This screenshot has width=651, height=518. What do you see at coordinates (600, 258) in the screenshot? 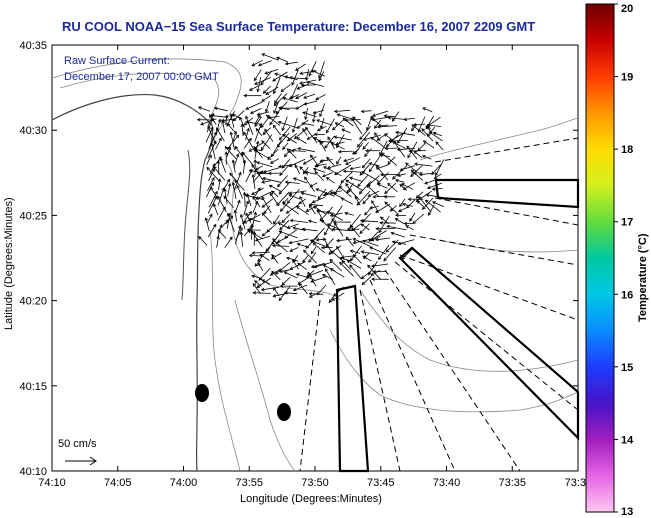
I see `colorbar` at bounding box center [600, 258].